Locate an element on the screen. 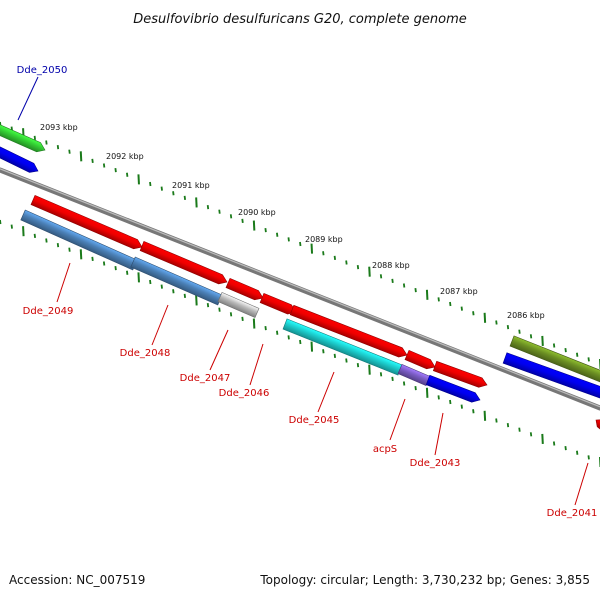 The image size is (600, 600). ruler-label: 2088 kbp is located at coordinates (391, 265).